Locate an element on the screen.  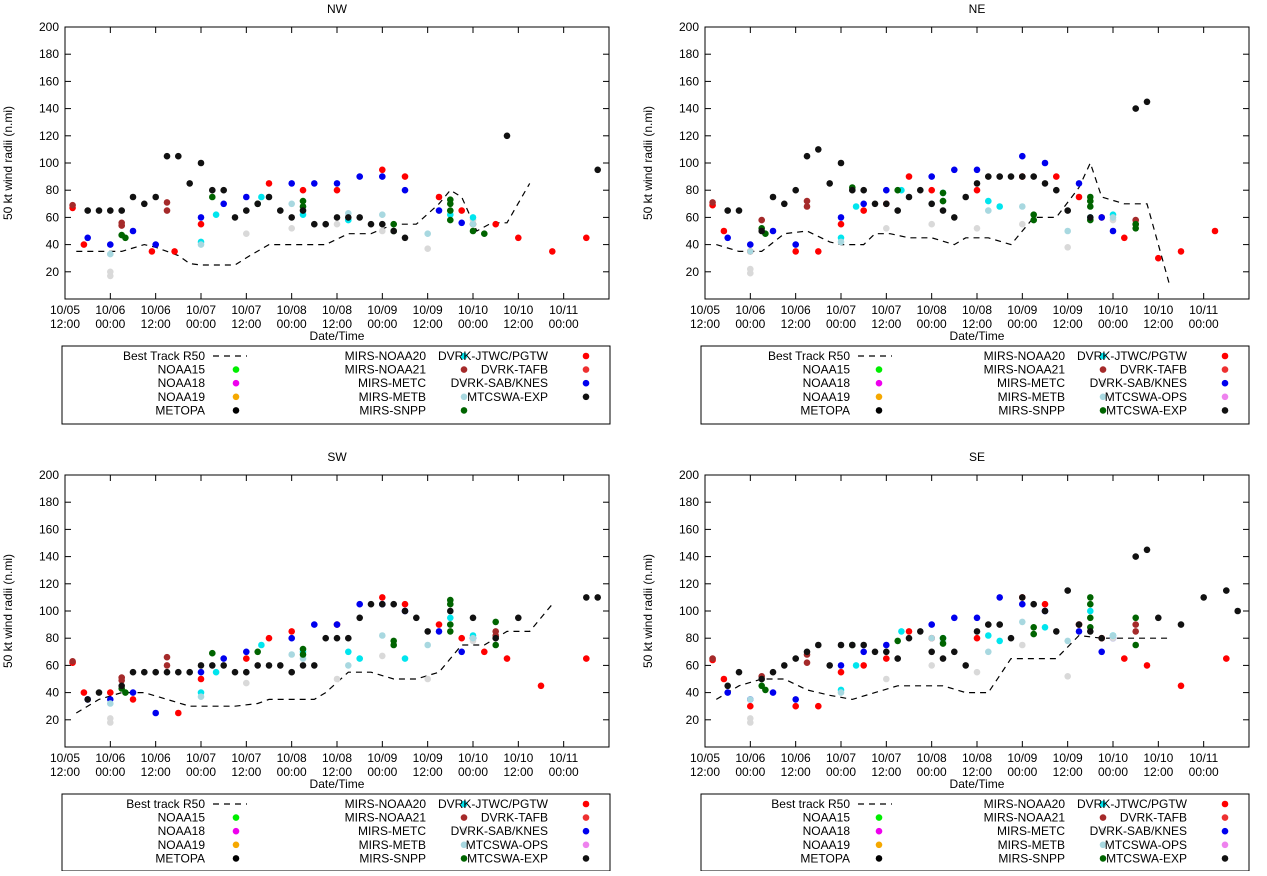
legend-label: DVRK-SAB/KNES is located at coordinates (1138, 383).